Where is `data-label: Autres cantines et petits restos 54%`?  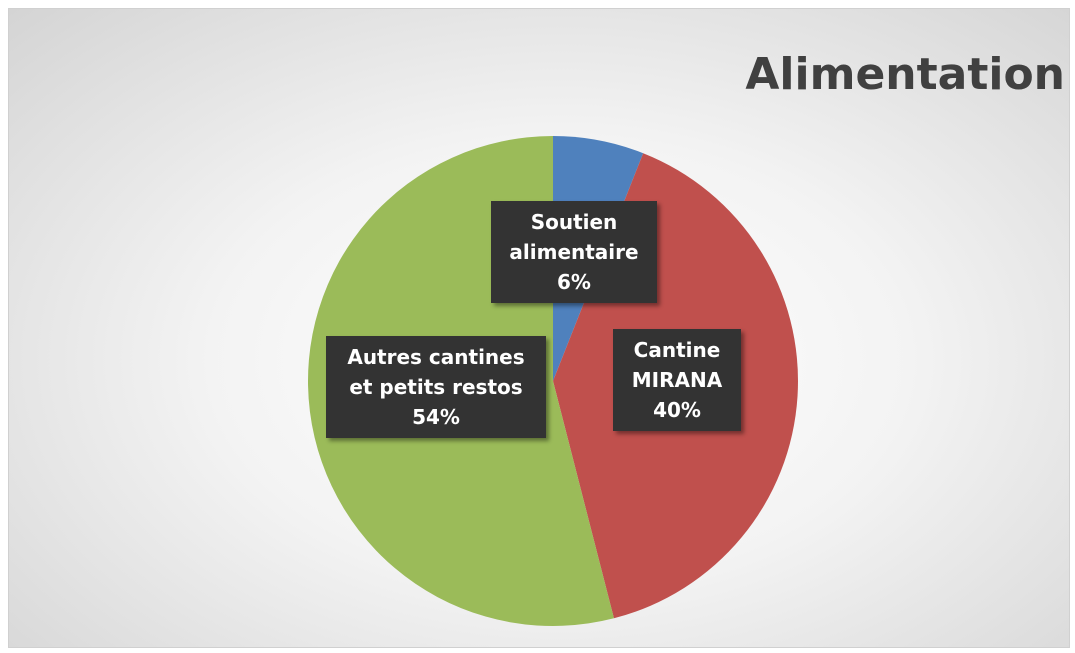
data-label: Autres cantines et petits restos 54% is located at coordinates (436, 387).